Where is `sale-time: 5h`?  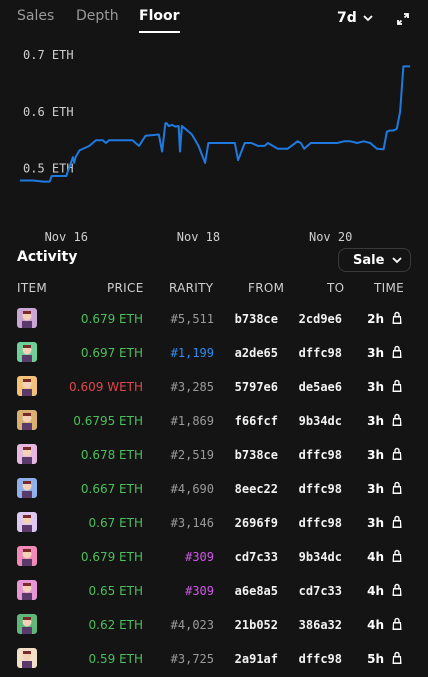
sale-time: 5h is located at coordinates (375, 659).